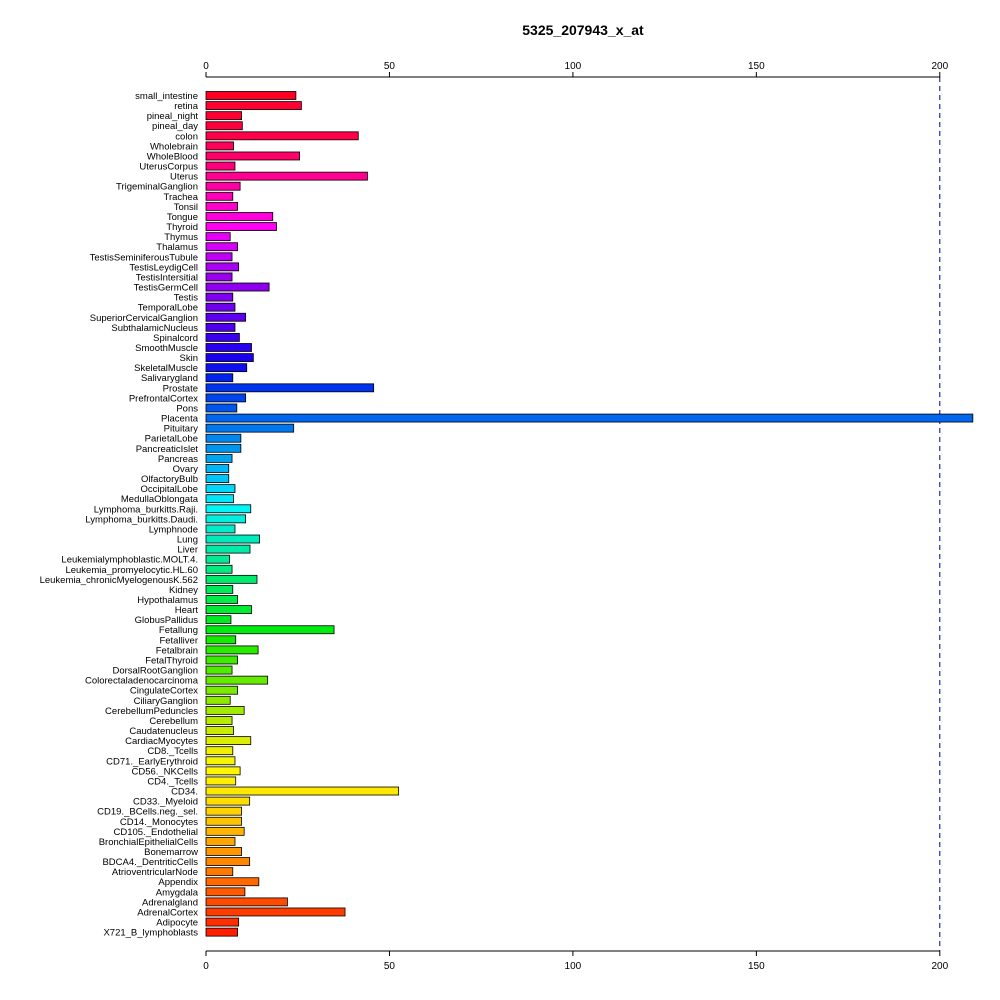 This screenshot has height=1000, width=1000. What do you see at coordinates (390, 966) in the screenshot?
I see `bottom-axis-tick-label: 50` at bounding box center [390, 966].